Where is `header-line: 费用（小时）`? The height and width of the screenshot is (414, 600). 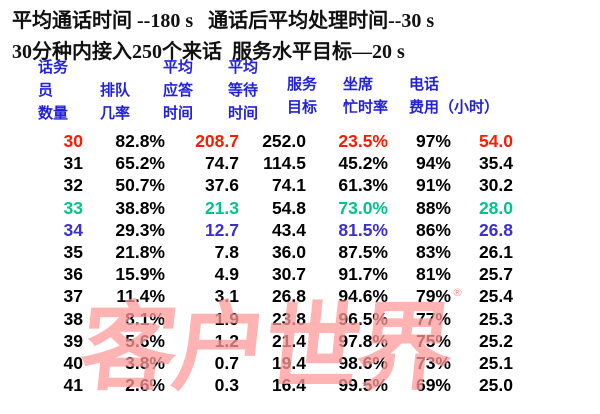
header-line: 费用（小时） is located at coordinates (454, 107).